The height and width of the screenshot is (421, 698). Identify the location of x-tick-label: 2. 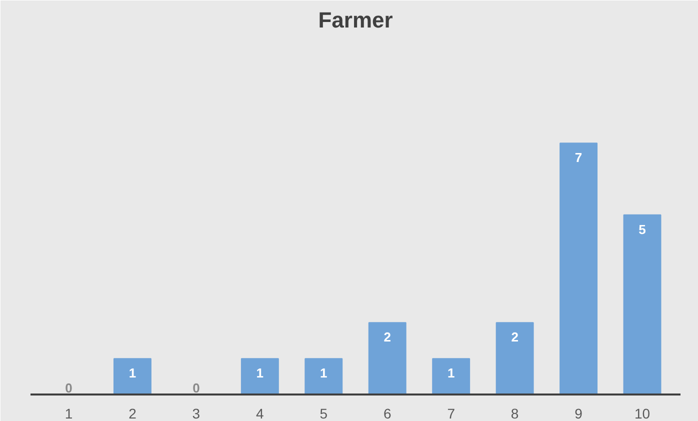
(132, 413).